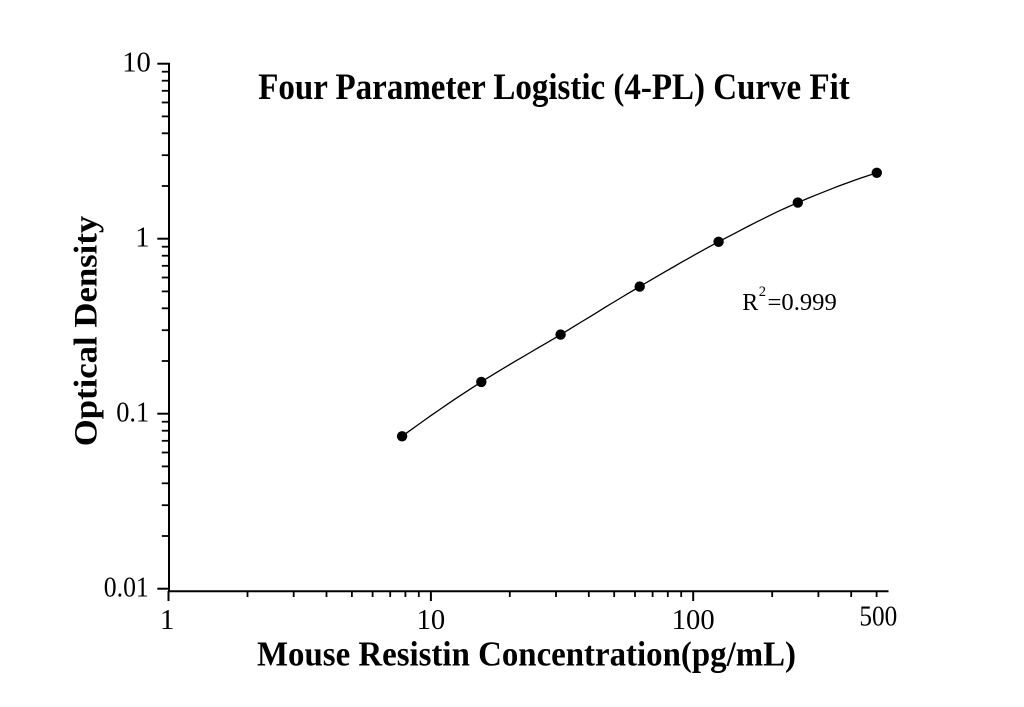 The height and width of the screenshot is (707, 1024). I want to click on svg-text: =0.999, so click(802, 303).